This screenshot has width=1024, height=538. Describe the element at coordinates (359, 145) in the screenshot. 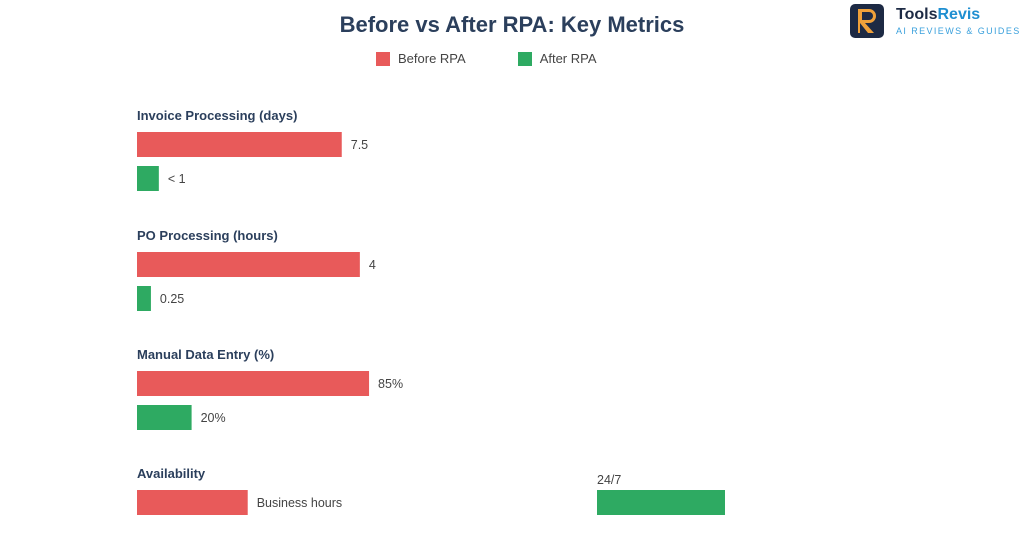

I see `bar-value-label: 7.5` at that location.